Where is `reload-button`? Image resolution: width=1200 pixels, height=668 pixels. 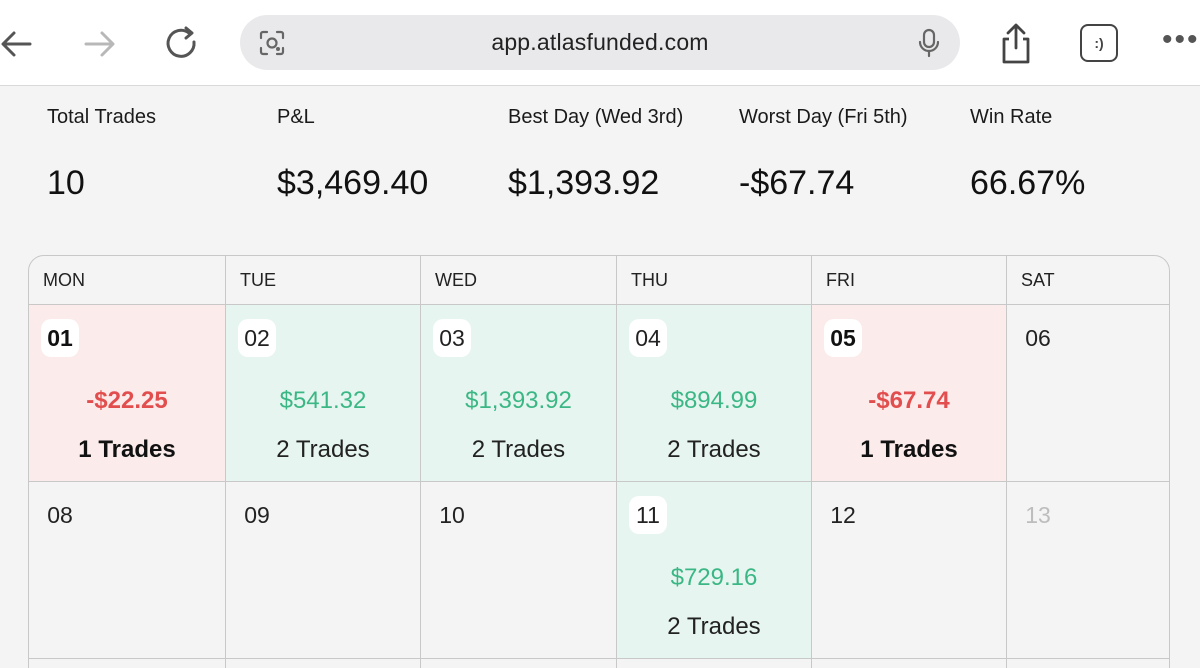
reload-button is located at coordinates (182, 44).